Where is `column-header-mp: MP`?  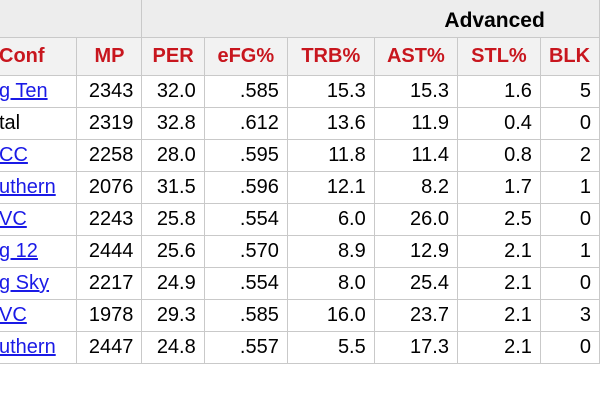 column-header-mp: MP is located at coordinates (109, 56).